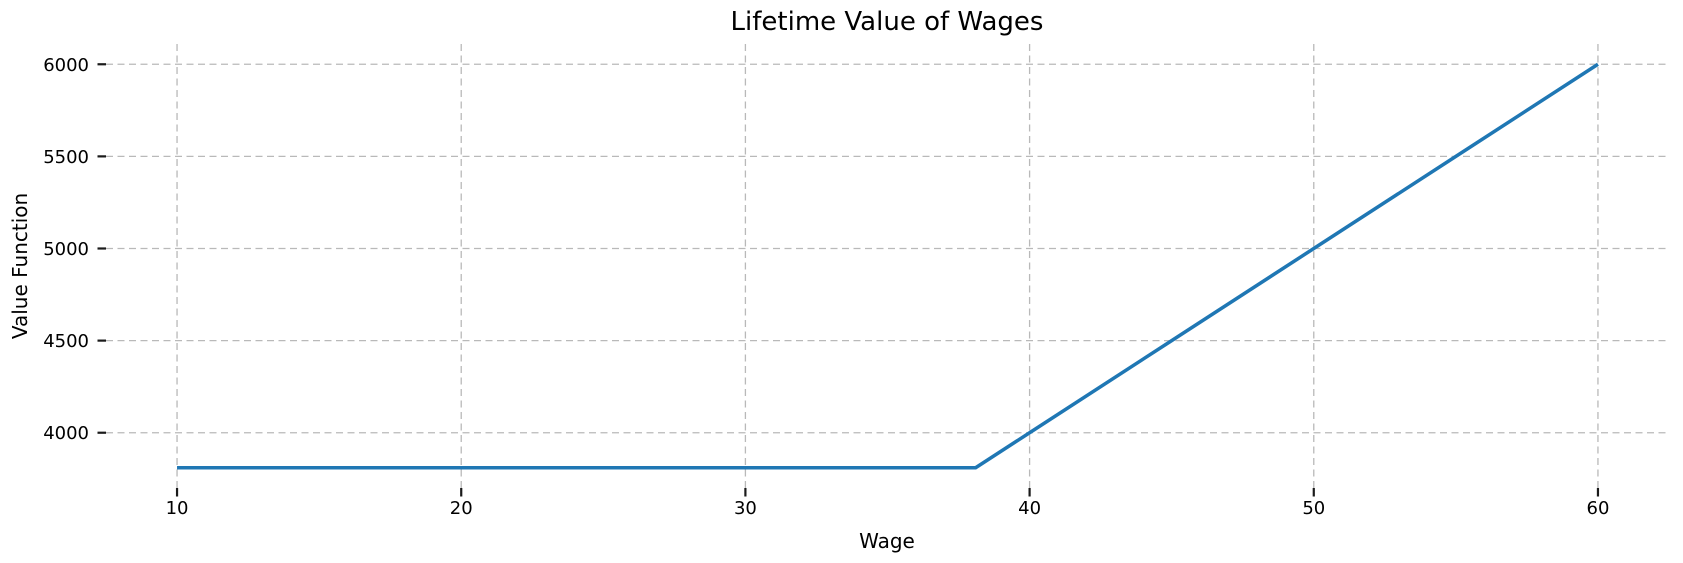 The height and width of the screenshot is (563, 1683). What do you see at coordinates (1029, 508) in the screenshot?
I see `x-tick-label: 40` at bounding box center [1029, 508].